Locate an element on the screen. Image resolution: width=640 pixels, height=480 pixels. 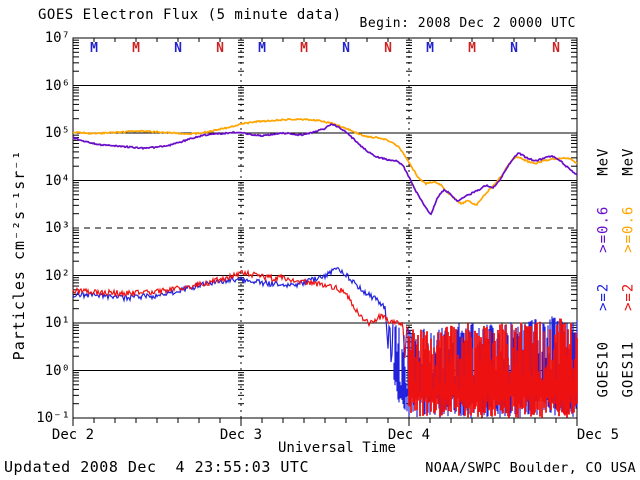
y-tick-label: 10² is located at coordinates (57, 275).